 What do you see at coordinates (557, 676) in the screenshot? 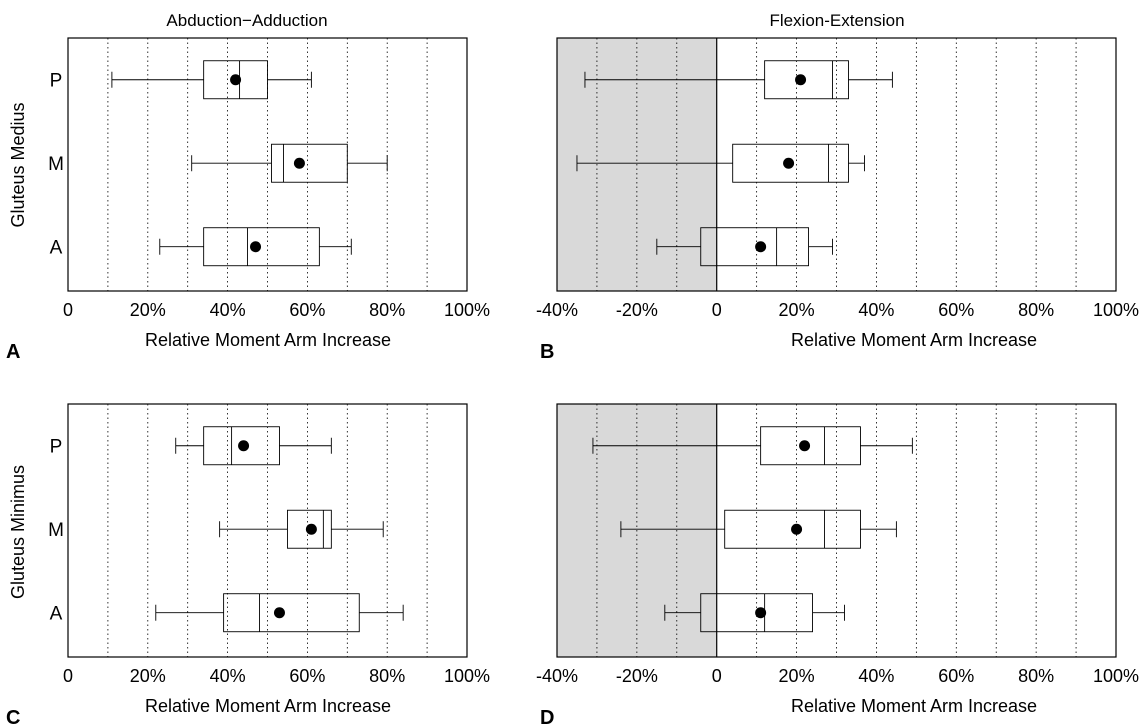
I see `panel-d-x-tick-label: -40%` at bounding box center [557, 676].